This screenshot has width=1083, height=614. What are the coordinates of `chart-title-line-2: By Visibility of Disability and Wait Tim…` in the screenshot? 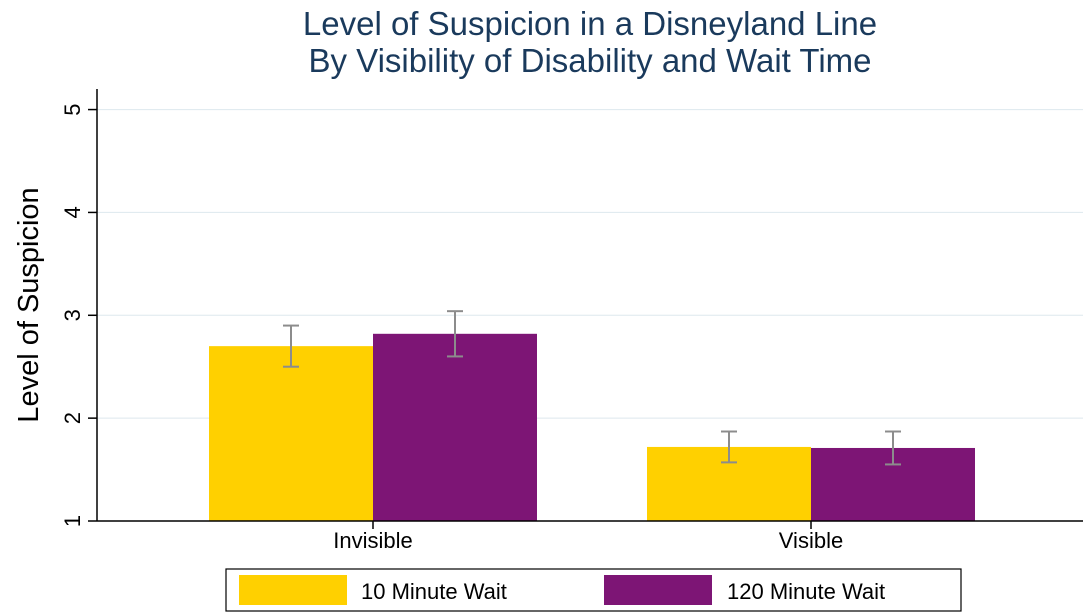 It's located at (589, 60).